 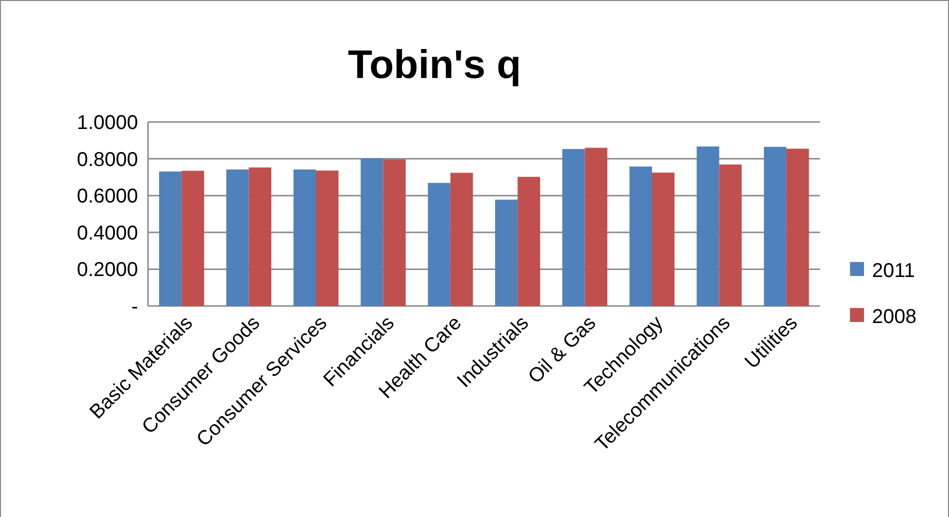 What do you see at coordinates (107, 159) in the screenshot?
I see `y-tick-label: 0.8000` at bounding box center [107, 159].